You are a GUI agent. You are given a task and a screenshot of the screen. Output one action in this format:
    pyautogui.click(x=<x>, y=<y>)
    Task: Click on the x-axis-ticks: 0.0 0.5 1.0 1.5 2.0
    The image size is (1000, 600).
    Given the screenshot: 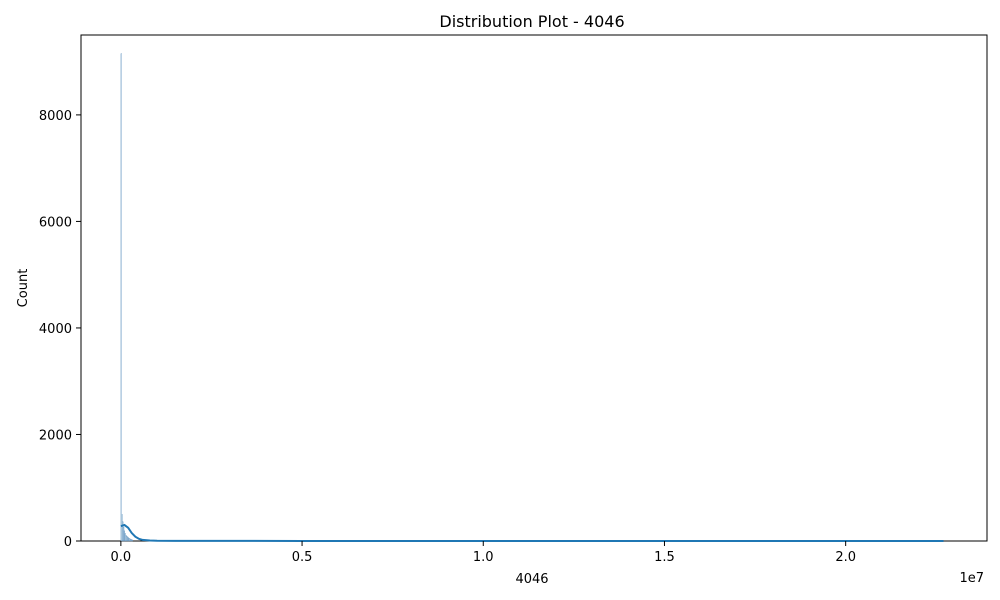 What is the action you would take?
    pyautogui.click(x=483, y=553)
    